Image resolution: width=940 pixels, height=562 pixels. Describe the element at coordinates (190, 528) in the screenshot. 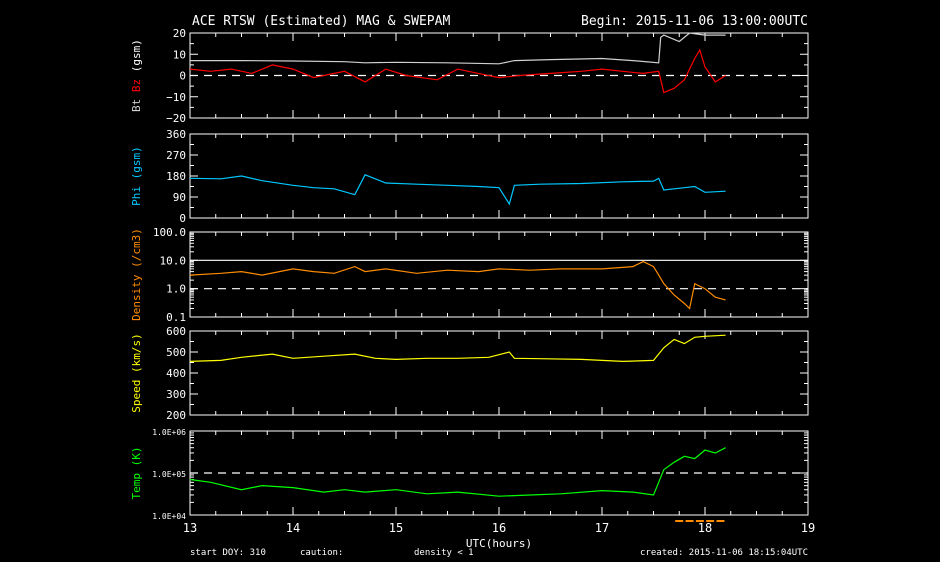

I see `x-tick-label: 13` at that location.